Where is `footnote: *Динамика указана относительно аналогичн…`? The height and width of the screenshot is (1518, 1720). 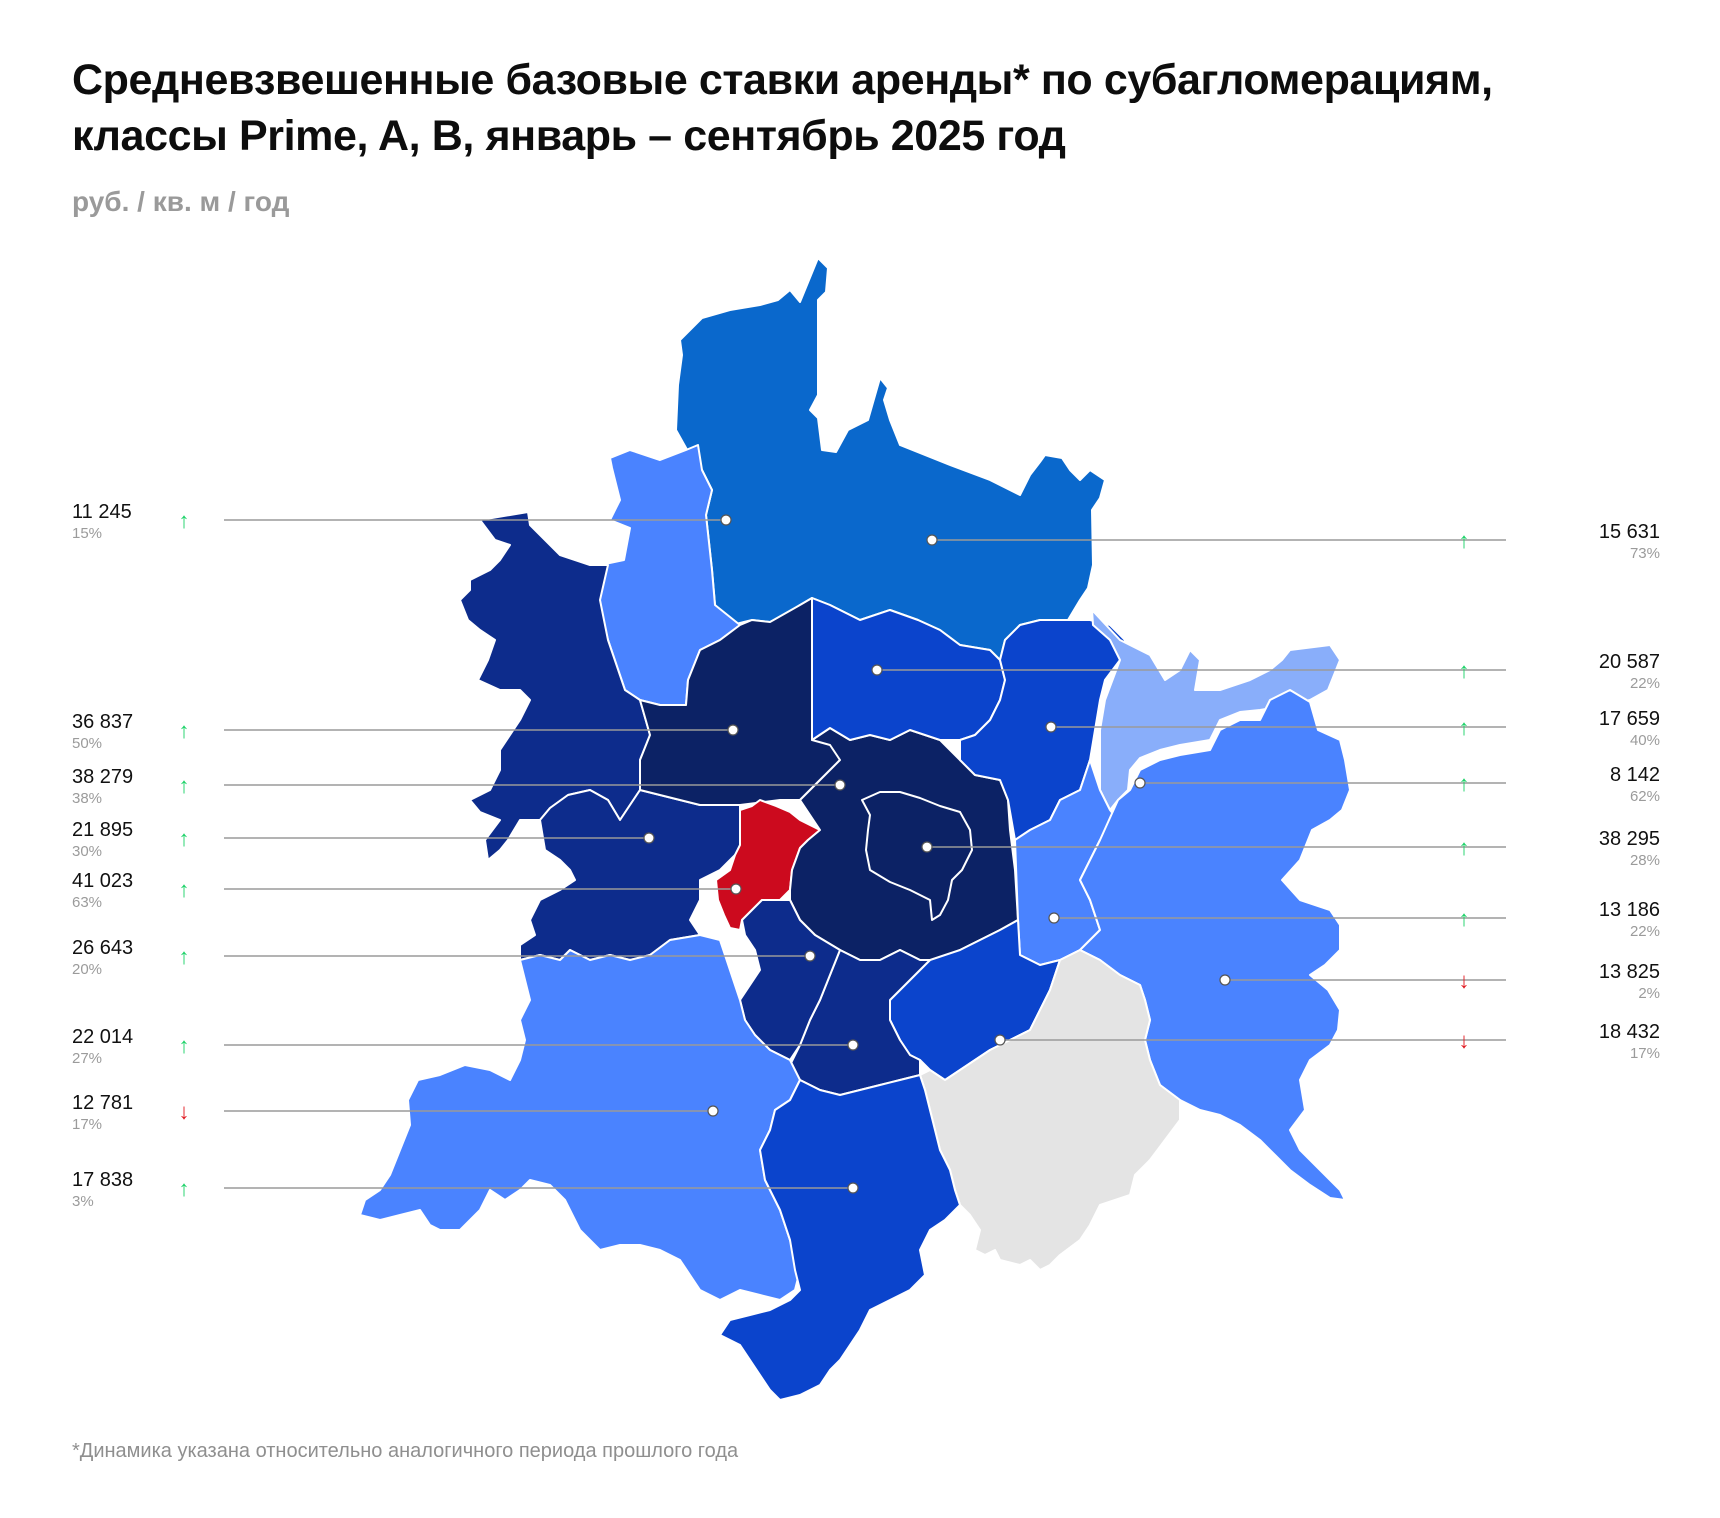
footnote: *Динамика указана относительно аналогичн… is located at coordinates (405, 1451).